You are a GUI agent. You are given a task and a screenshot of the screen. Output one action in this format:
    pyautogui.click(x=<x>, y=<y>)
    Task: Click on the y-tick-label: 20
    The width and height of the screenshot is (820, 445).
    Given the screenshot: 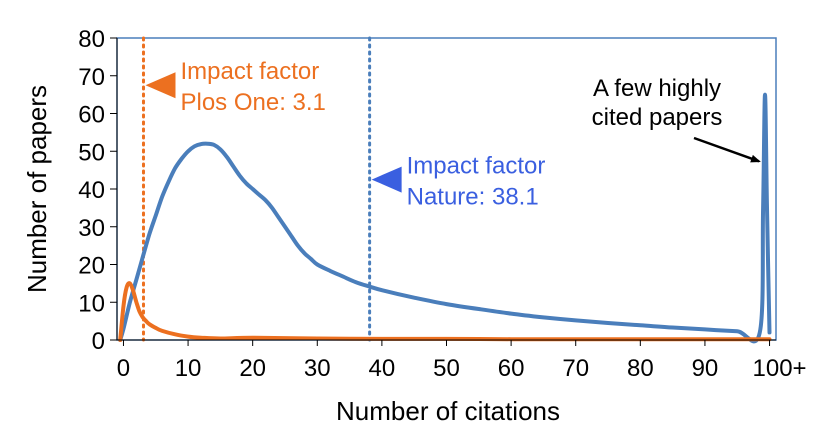 What is the action you would take?
    pyautogui.click(x=91, y=266)
    